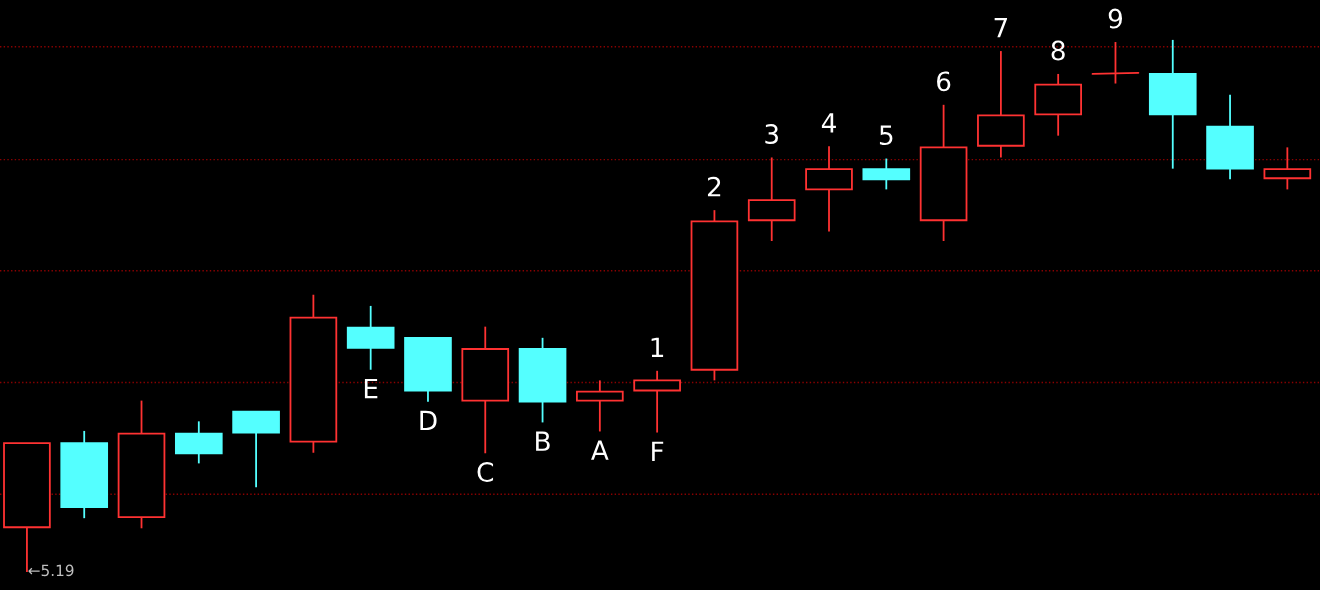 This screenshot has width=1320, height=590. Describe the element at coordinates (944, 81) in the screenshot. I see `annotation: 6` at that location.